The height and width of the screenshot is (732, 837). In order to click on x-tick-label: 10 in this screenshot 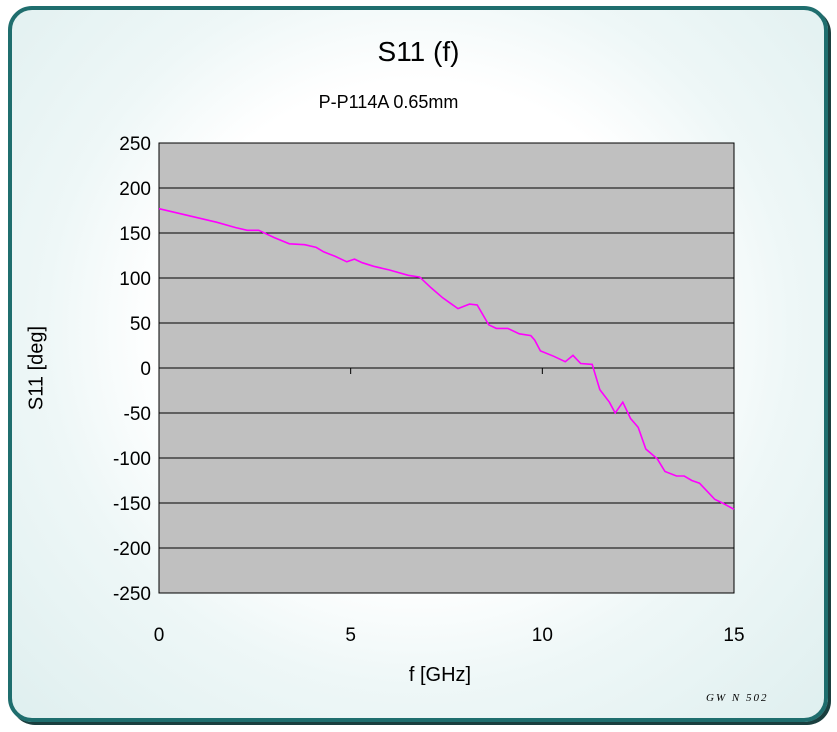, I will do `click(542, 635)`.